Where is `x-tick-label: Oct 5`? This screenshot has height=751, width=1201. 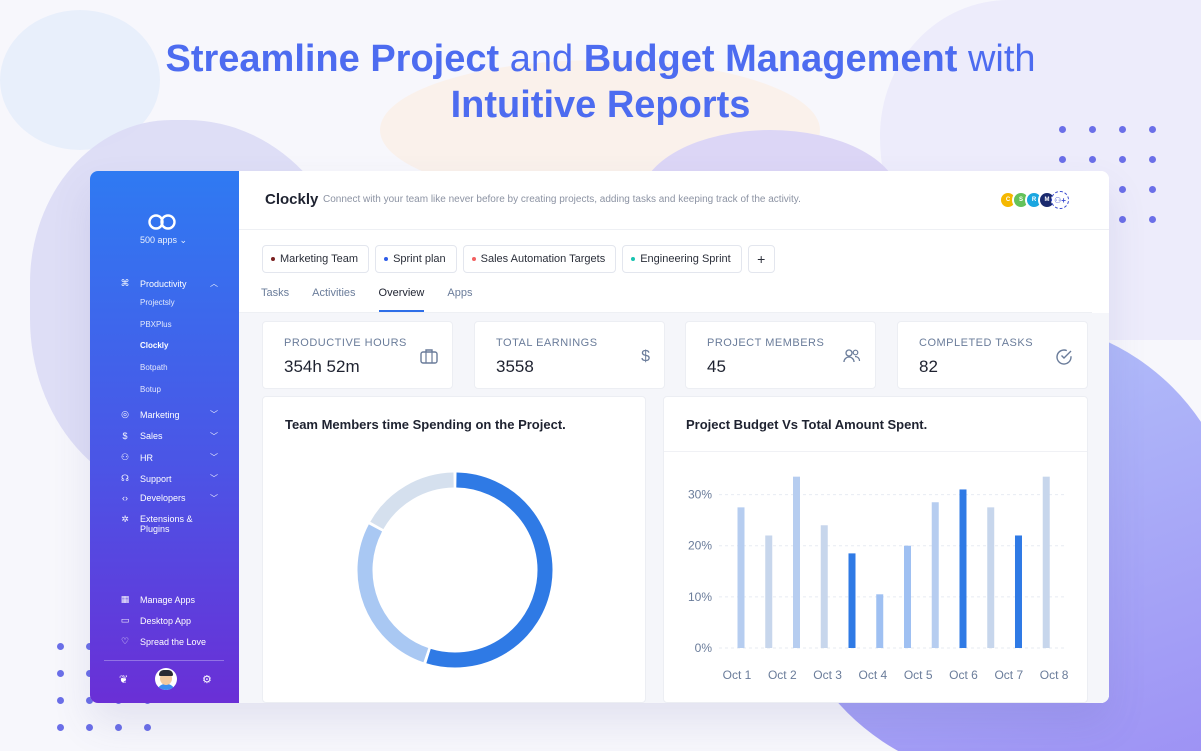 x-tick-label: Oct 5 is located at coordinates (918, 675).